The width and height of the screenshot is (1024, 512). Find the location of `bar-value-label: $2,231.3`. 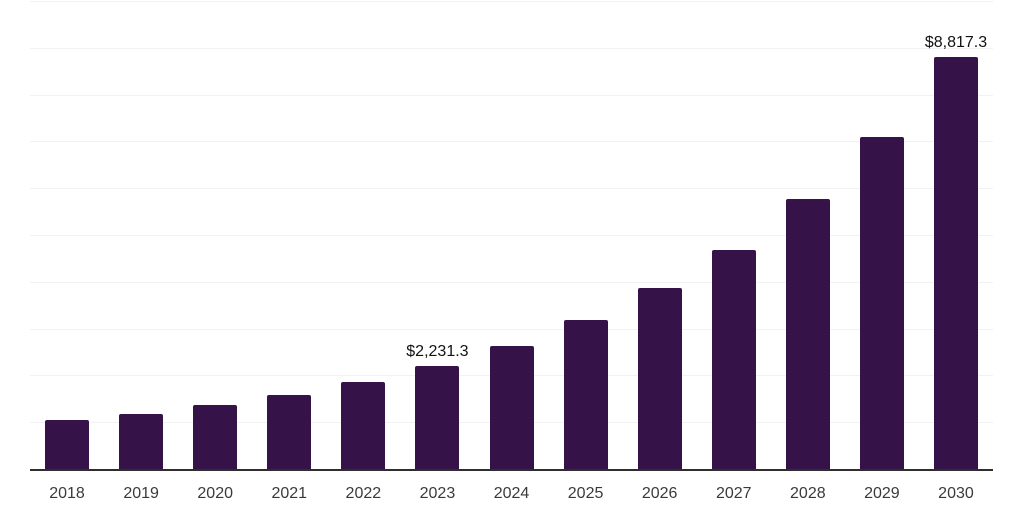

bar-value-label: $2,231.3 is located at coordinates (437, 351).